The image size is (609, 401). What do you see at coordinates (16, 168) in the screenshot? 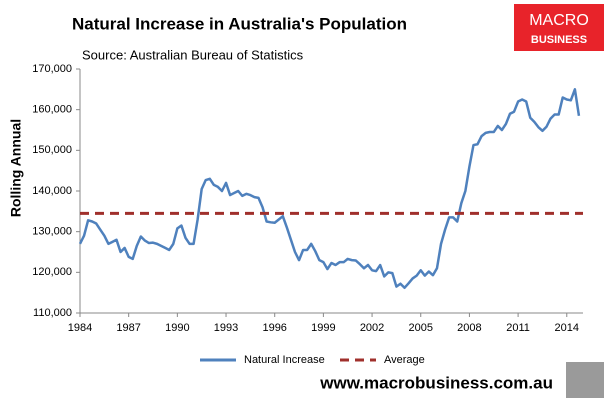
I see `y-axis-label: Rolling Annual` at bounding box center [16, 168].